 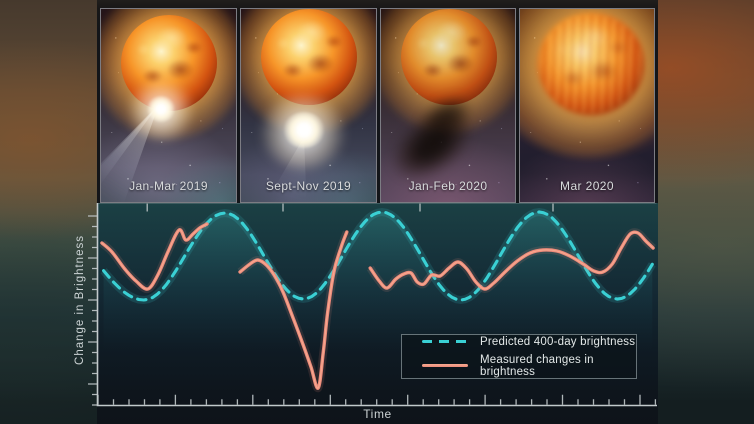 What do you see at coordinates (537, 365) in the screenshot?
I see `legend-label: Measured changes in brightness` at bounding box center [537, 365].